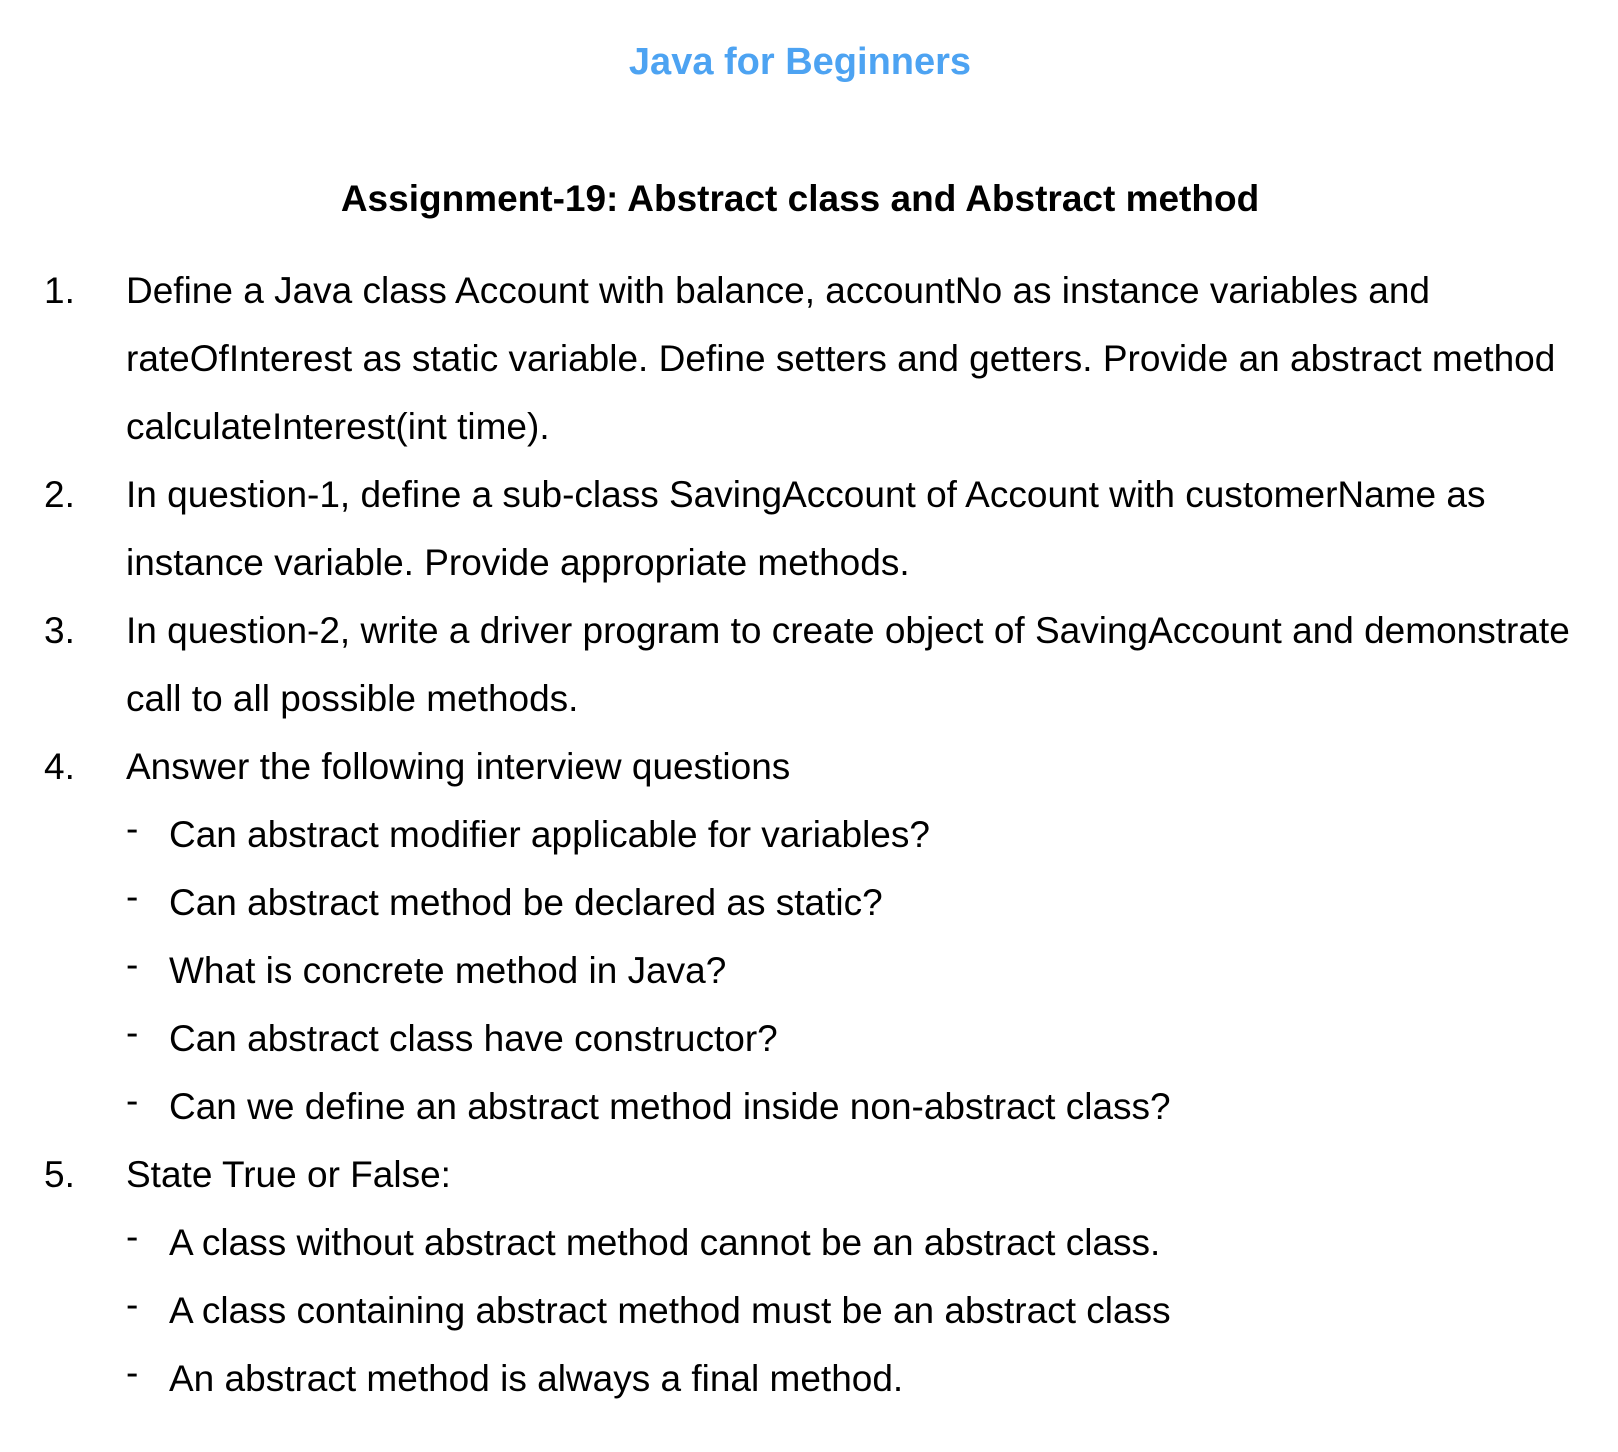 This screenshot has height=1452, width=1618. Describe the element at coordinates (473, 1038) in the screenshot. I see `sub-question-text: Can abstract class have constructor?` at that location.